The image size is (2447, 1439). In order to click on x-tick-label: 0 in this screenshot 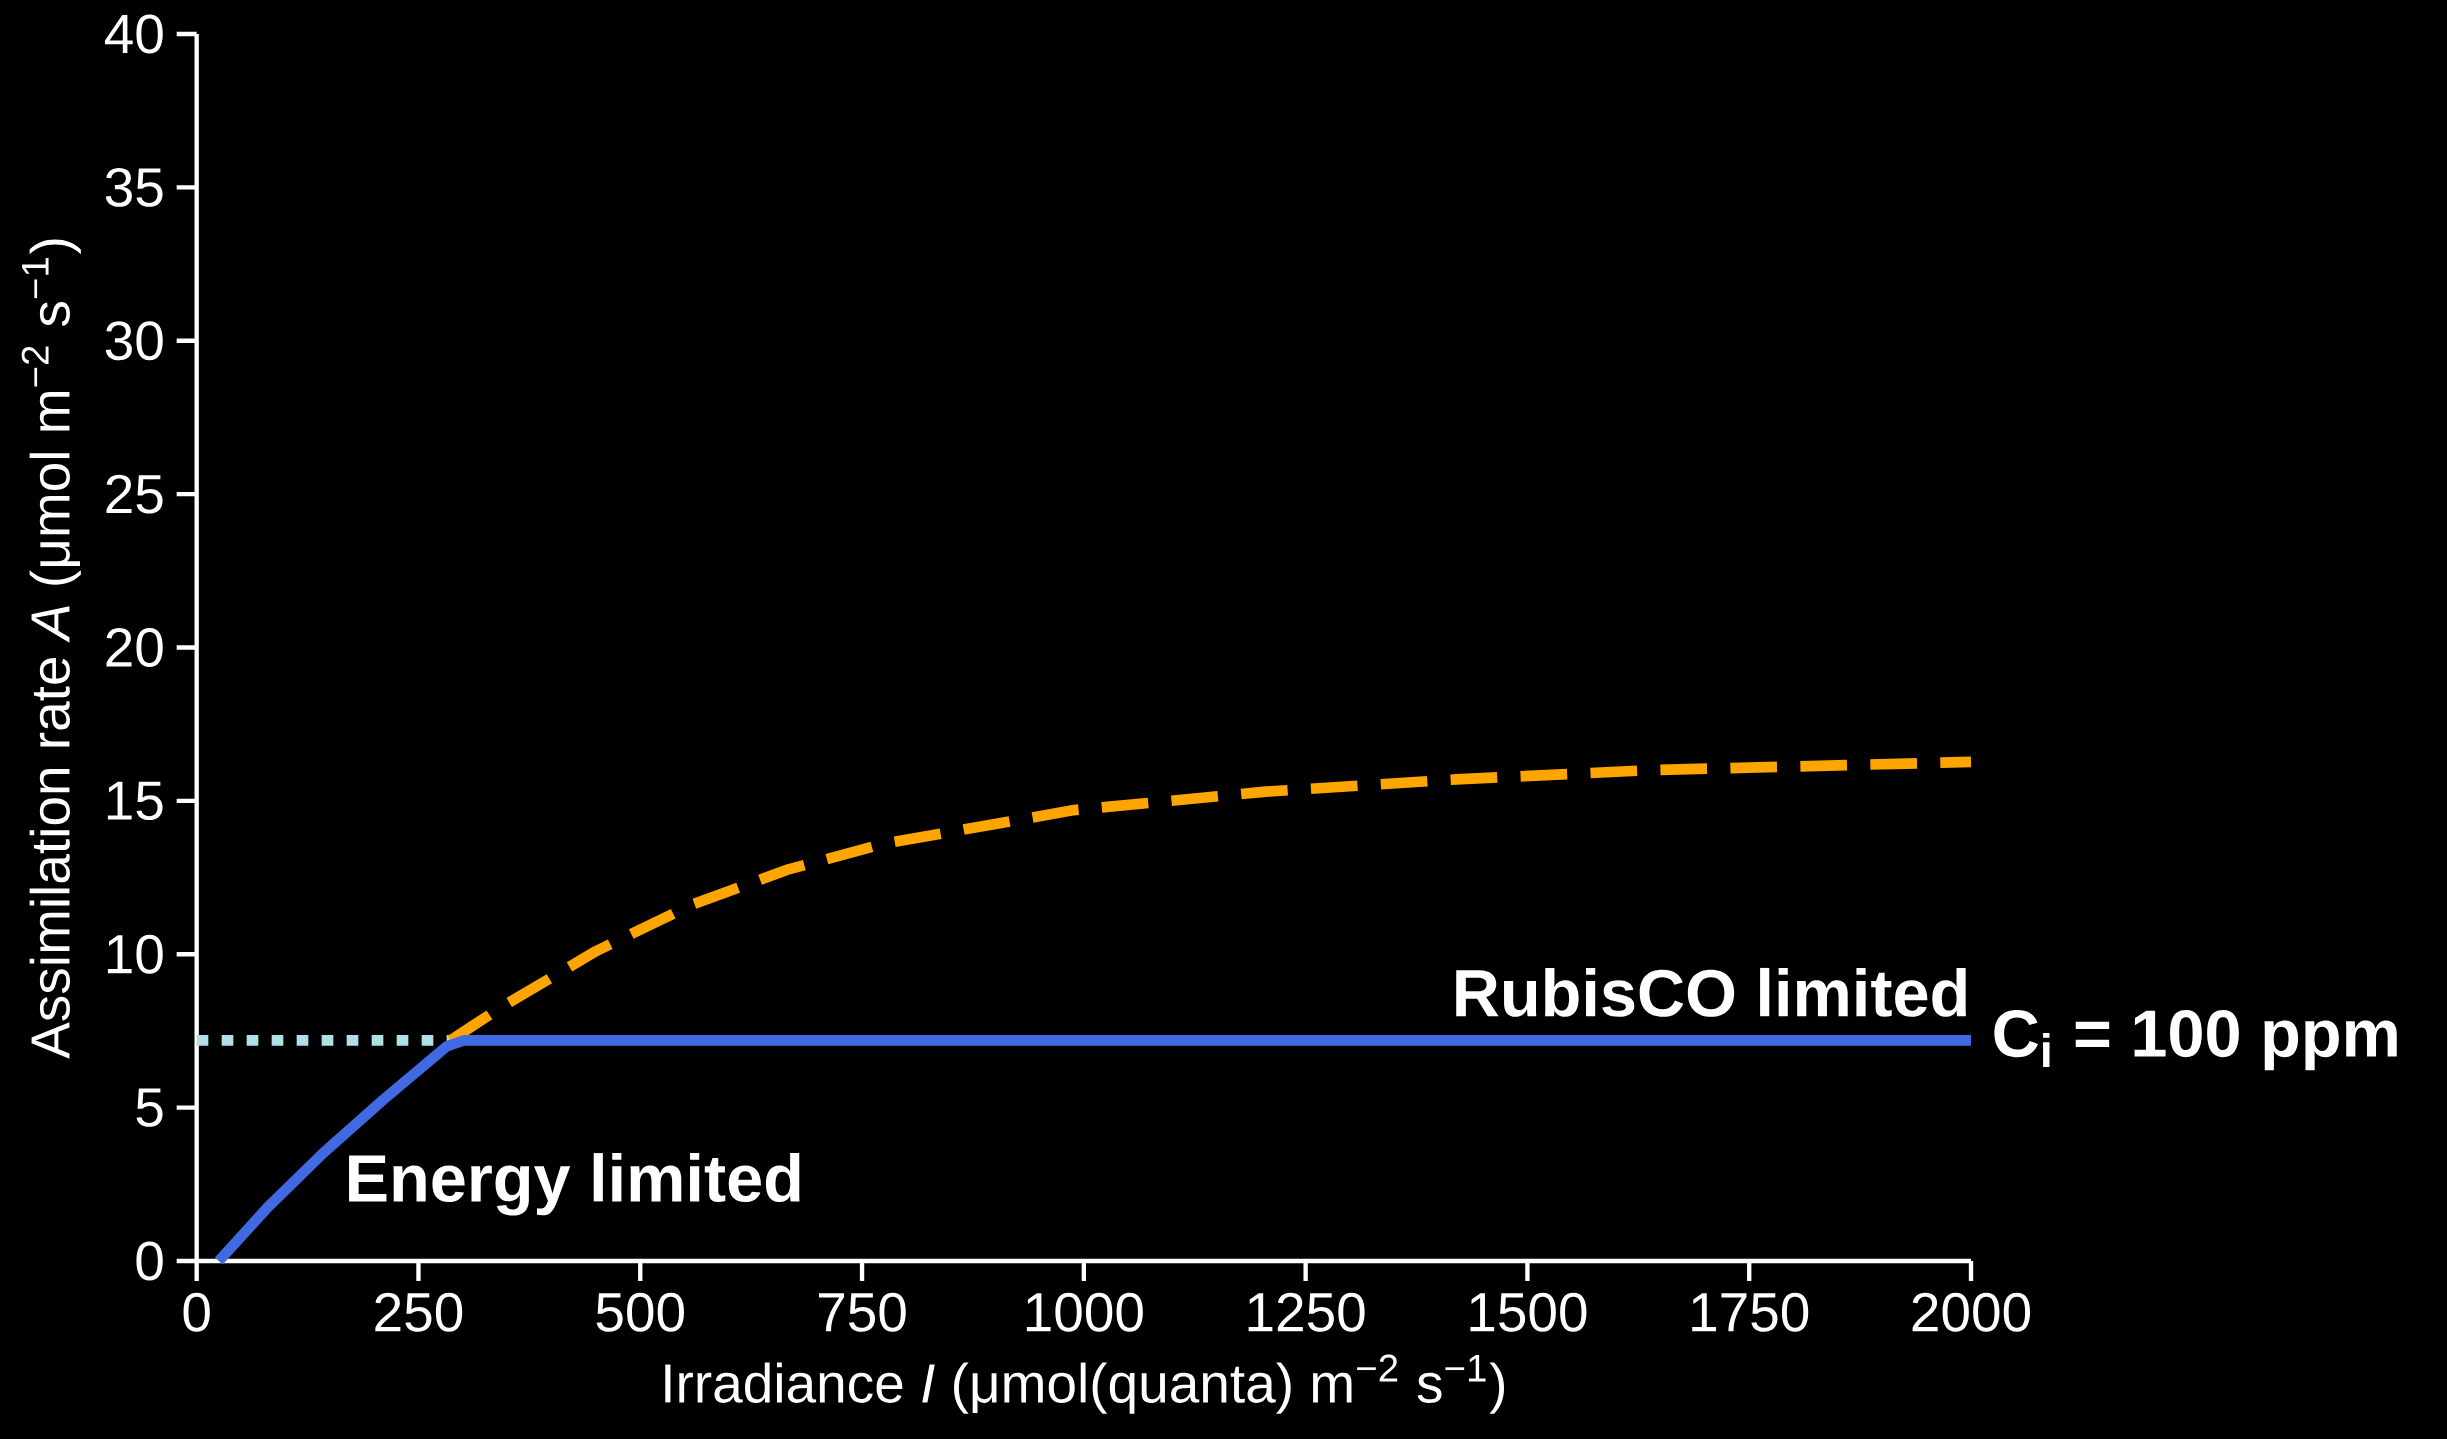, I will do `click(196, 1312)`.